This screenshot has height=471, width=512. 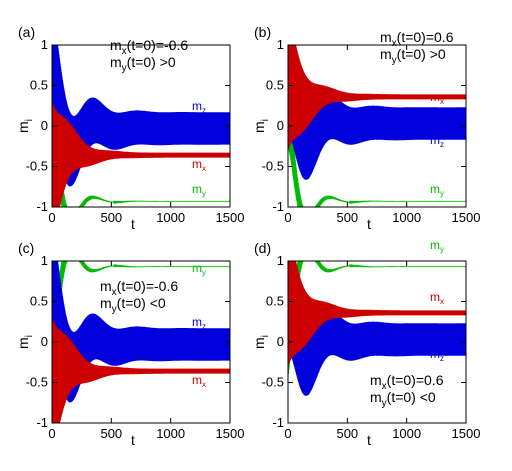 What do you see at coordinates (26, 248) in the screenshot?
I see `panel-label: (c)` at bounding box center [26, 248].